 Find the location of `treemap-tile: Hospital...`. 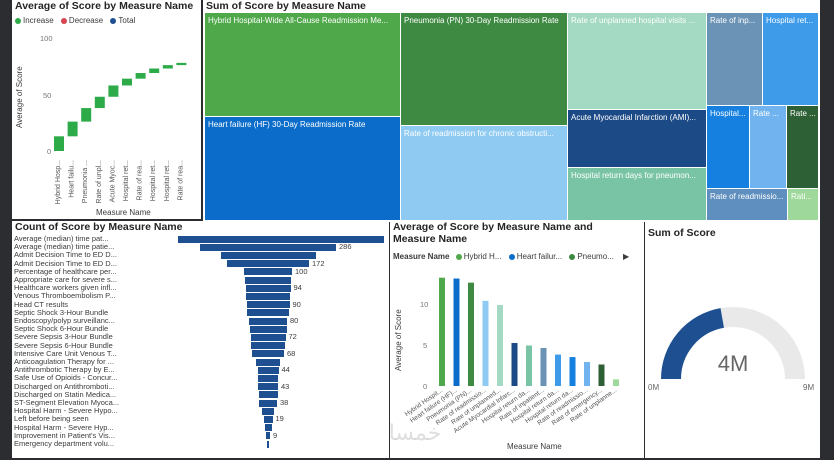

treemap-tile: Hospital... is located at coordinates (728, 147).